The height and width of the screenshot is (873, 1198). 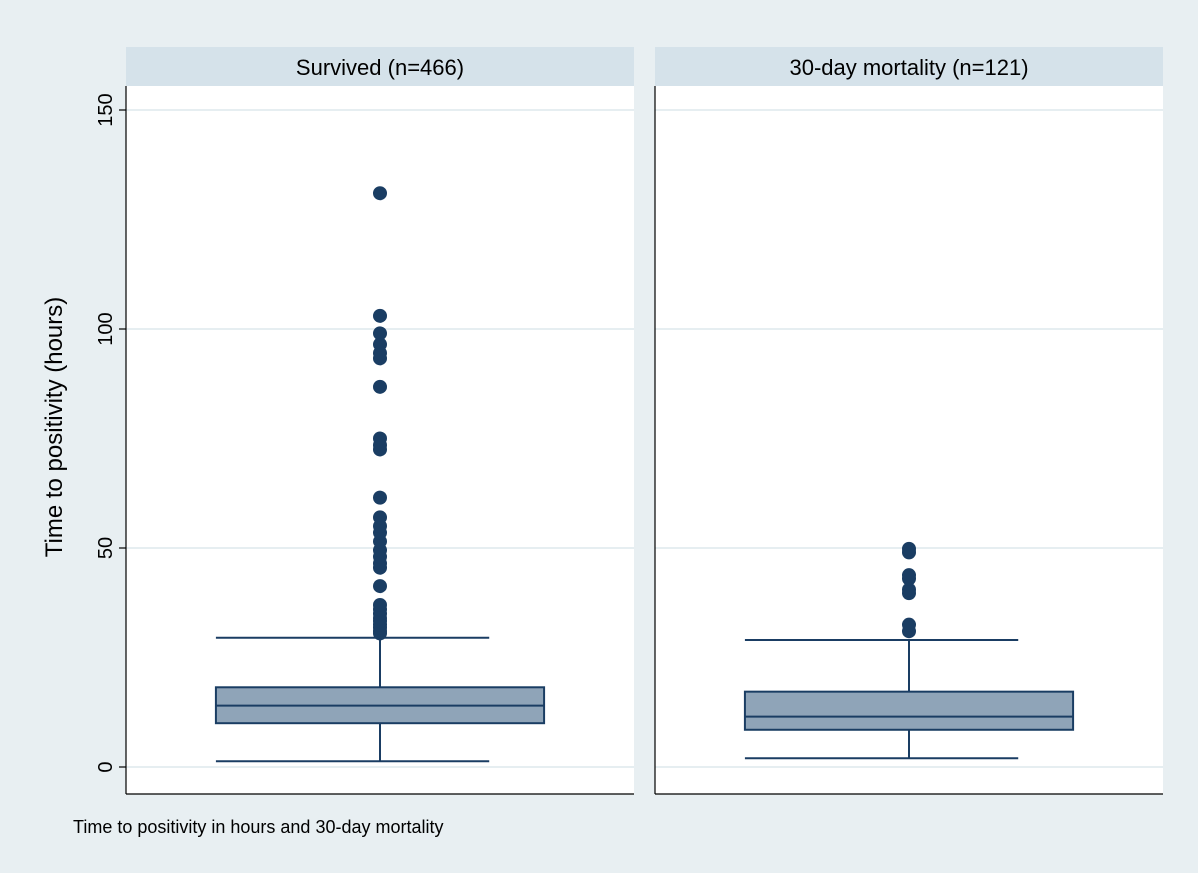 I want to click on y-axis-label: Time to positivity (hours), so click(x=54, y=427).